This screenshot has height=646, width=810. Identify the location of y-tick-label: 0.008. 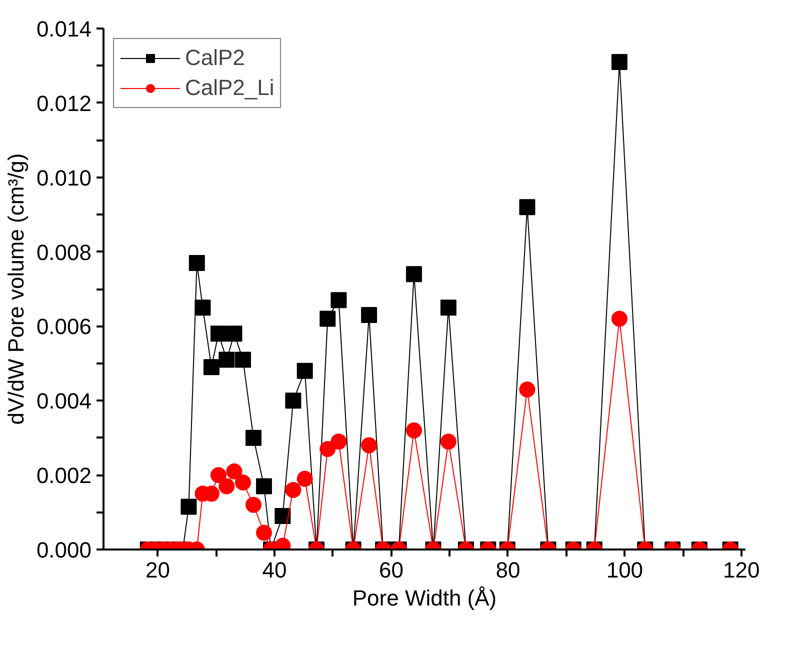
(64, 252).